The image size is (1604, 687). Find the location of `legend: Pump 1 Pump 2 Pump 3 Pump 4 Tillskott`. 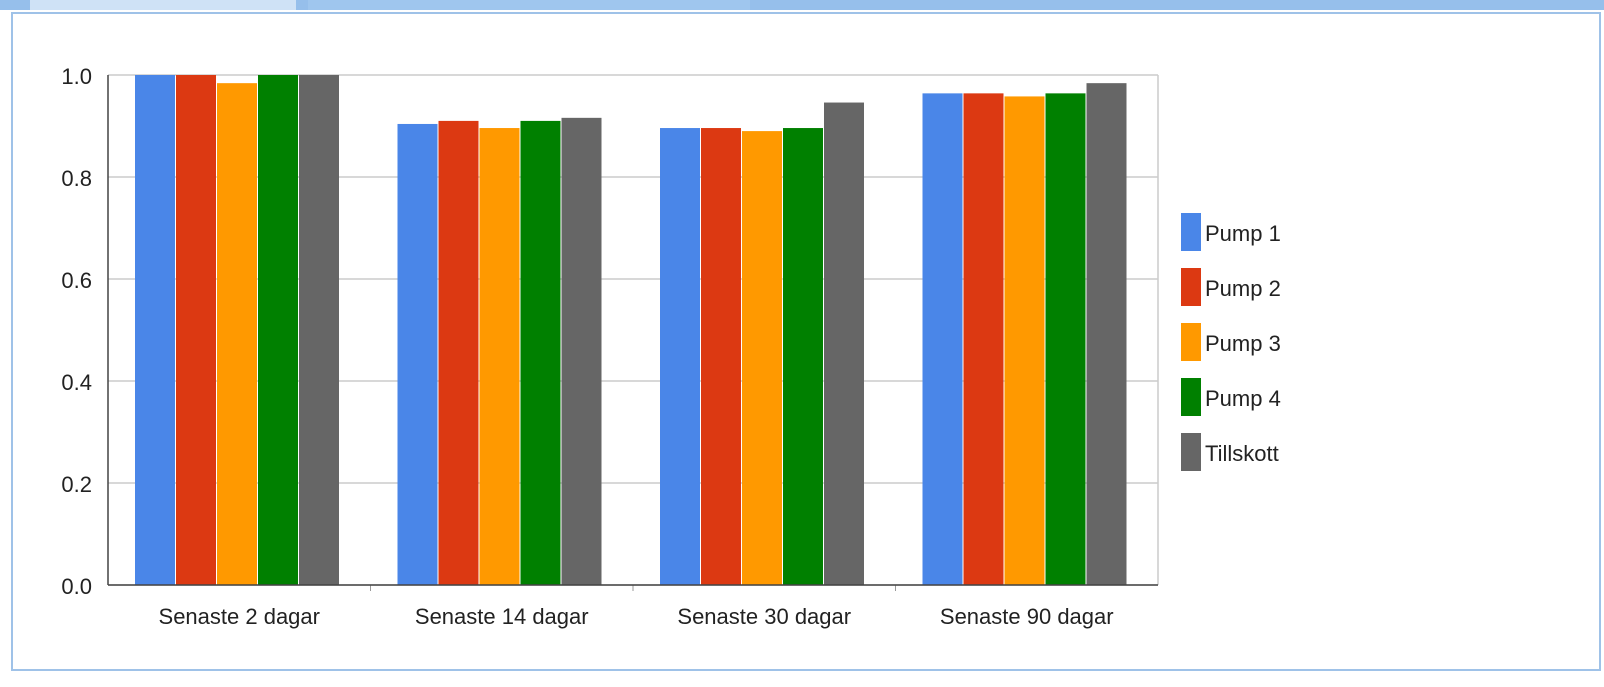

legend: Pump 1 Pump 2 Pump 3 Pump 4 Tillskott is located at coordinates (1231, 342).